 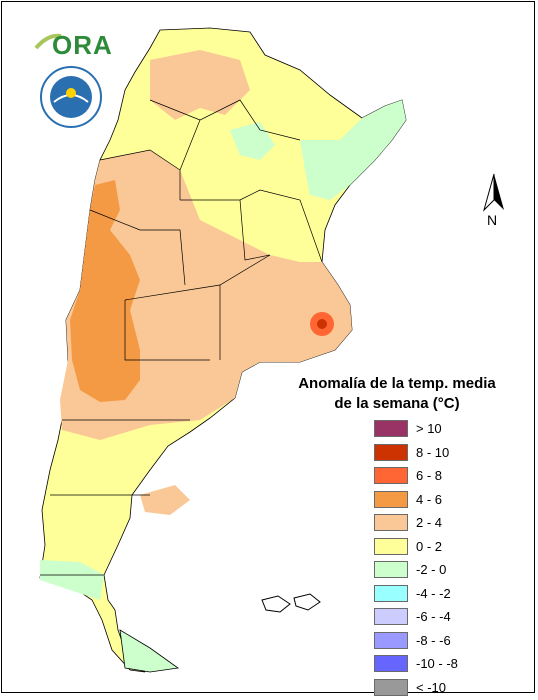 I want to click on legend-title-line2: de la semana (°C), so click(x=397, y=403).